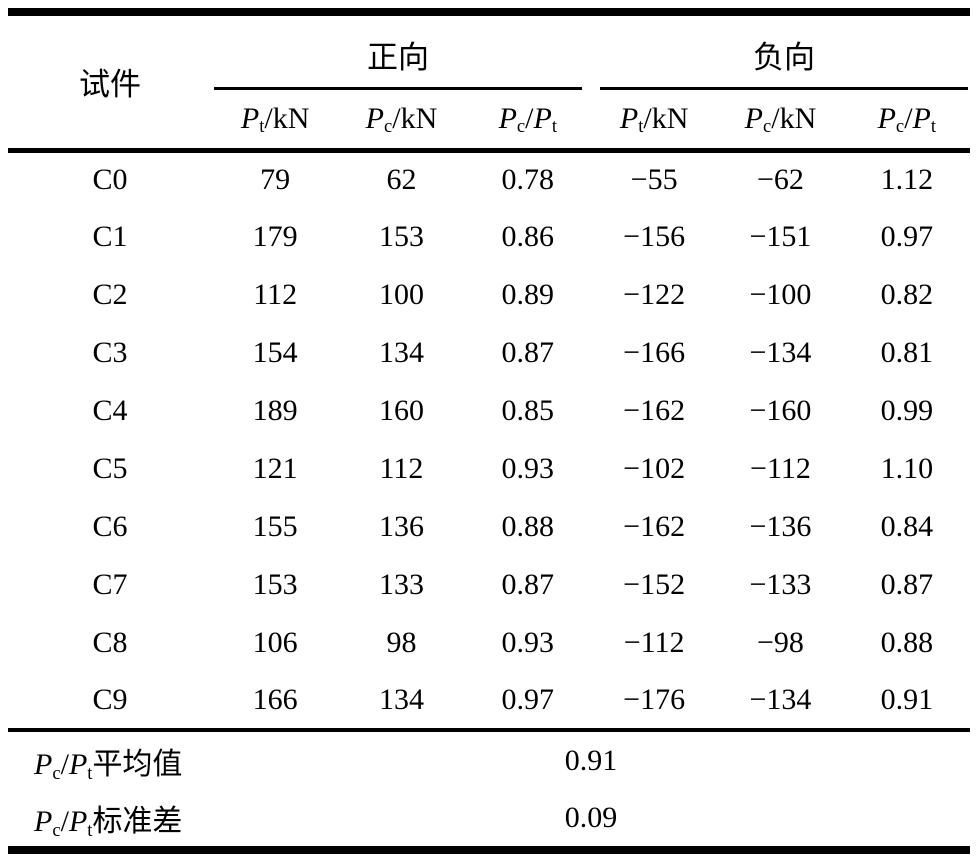 Image resolution: width=977 pixels, height=867 pixels. I want to click on specimen-id: C9, so click(110, 699).